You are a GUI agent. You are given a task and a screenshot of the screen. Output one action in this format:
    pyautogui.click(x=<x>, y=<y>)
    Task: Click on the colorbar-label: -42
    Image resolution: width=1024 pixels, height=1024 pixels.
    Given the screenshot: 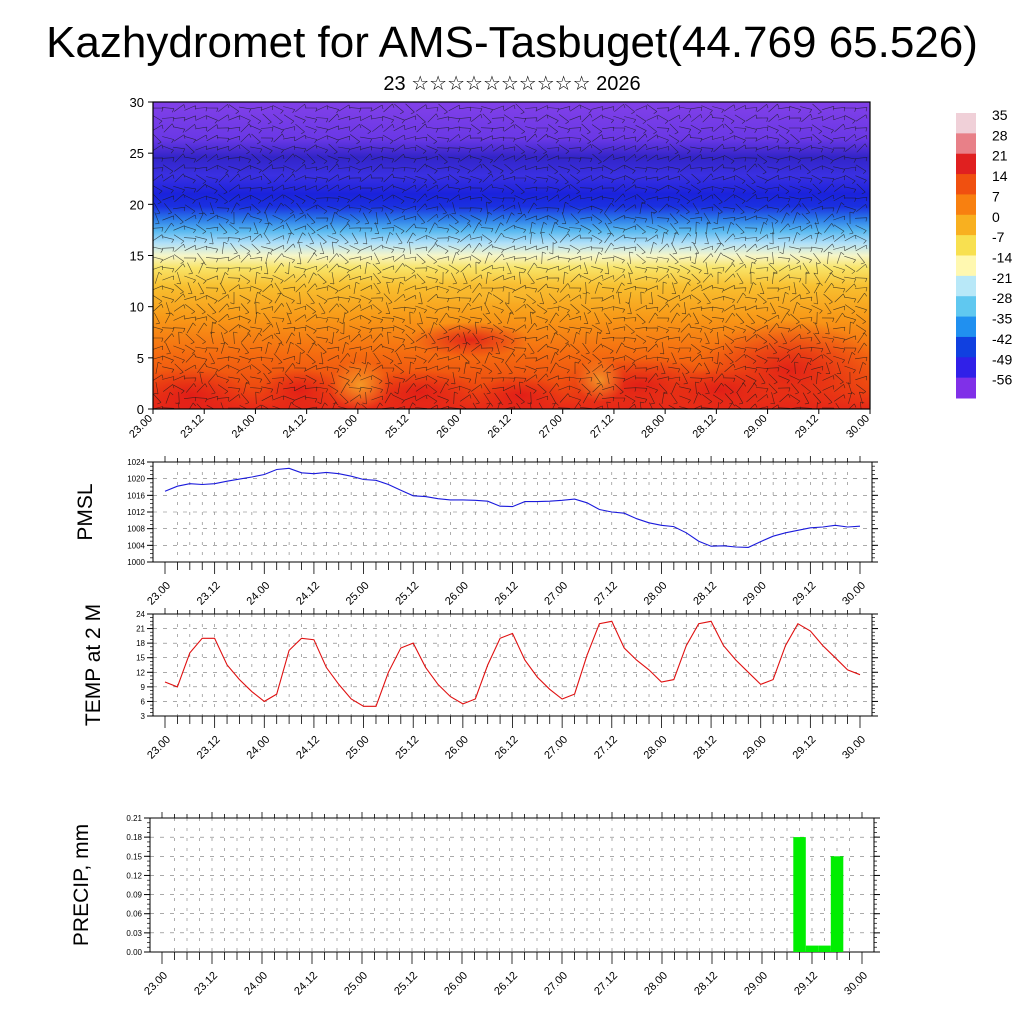 What is the action you would take?
    pyautogui.click(x=1002, y=339)
    